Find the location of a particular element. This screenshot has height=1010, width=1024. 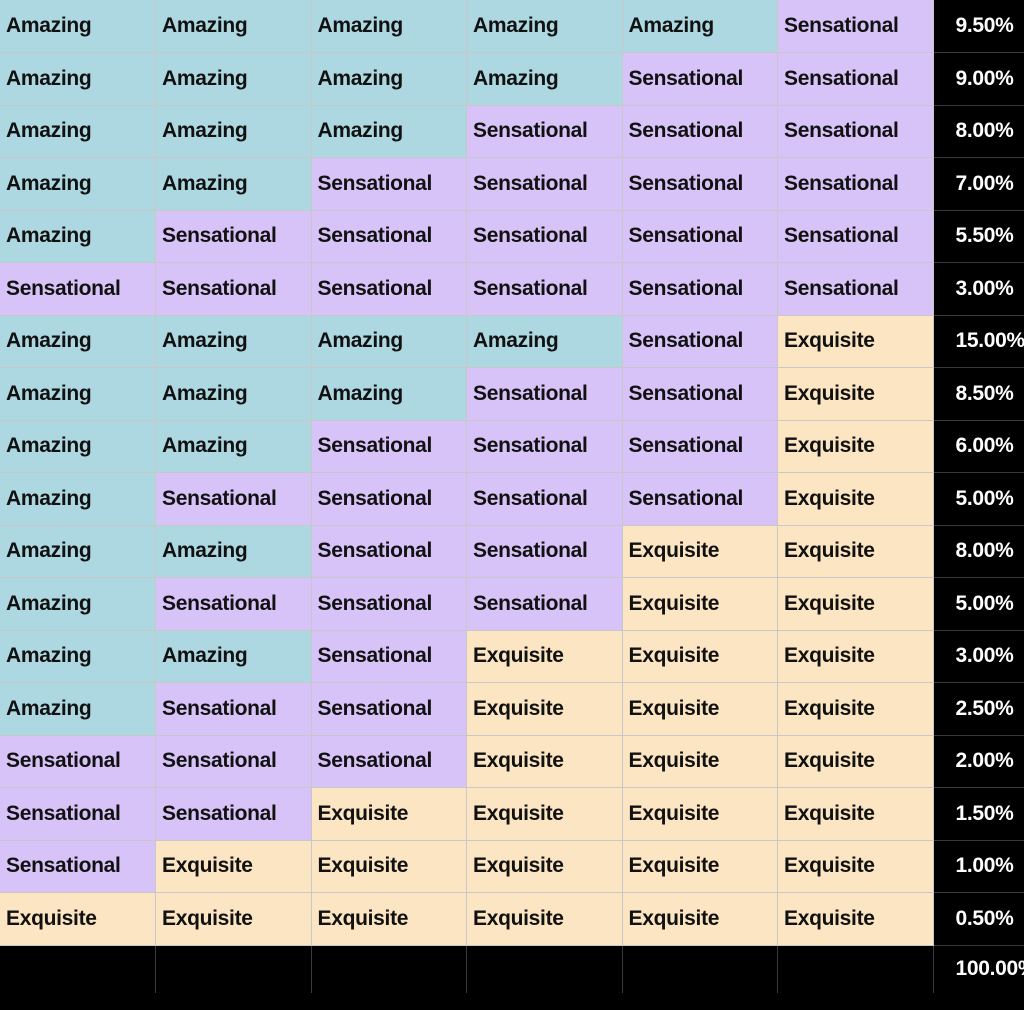

percentage-cell: 7.00% is located at coordinates (978, 184).